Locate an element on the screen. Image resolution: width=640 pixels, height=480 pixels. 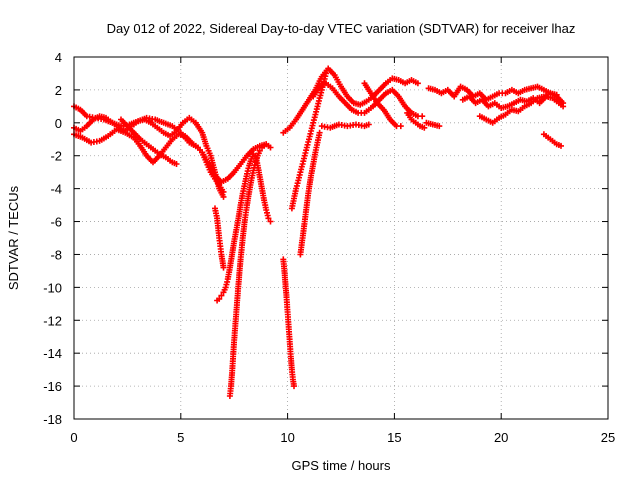
y-tick-label: -8 is located at coordinates (56, 254).